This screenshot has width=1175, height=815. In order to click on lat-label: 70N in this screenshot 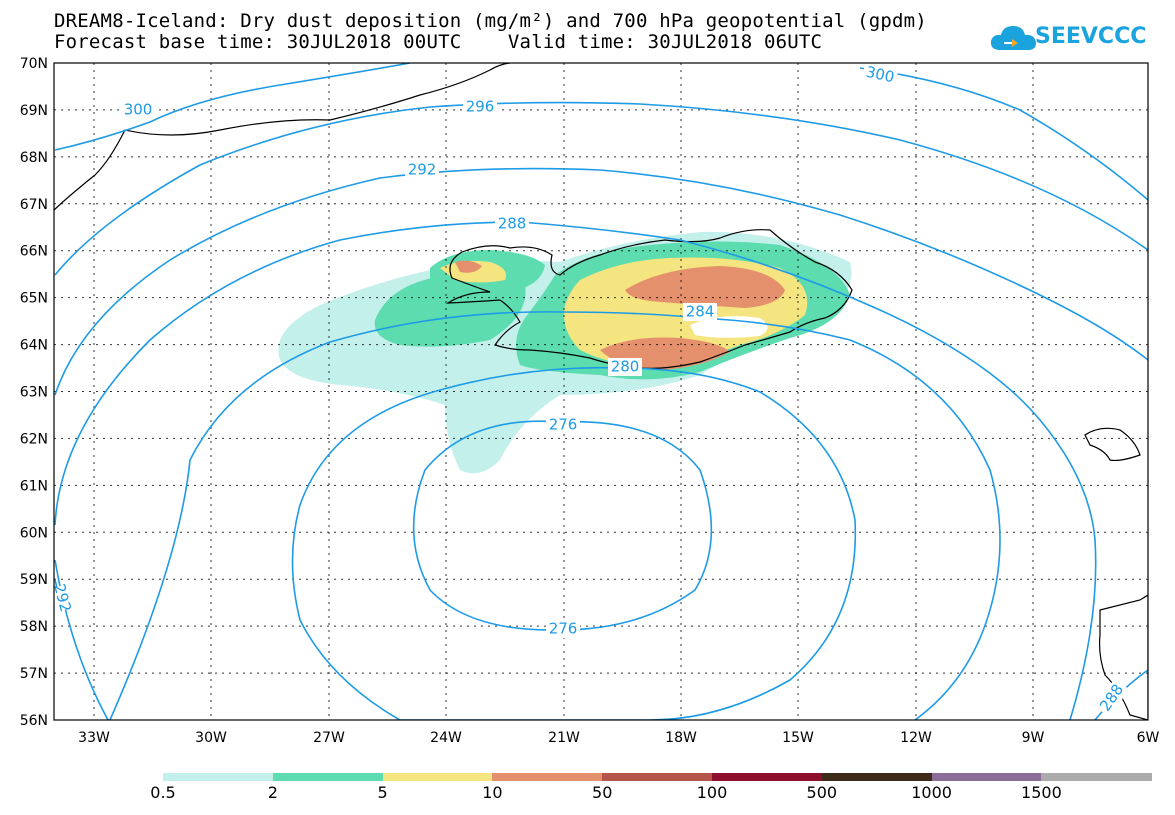, I will do `click(34, 64)`.